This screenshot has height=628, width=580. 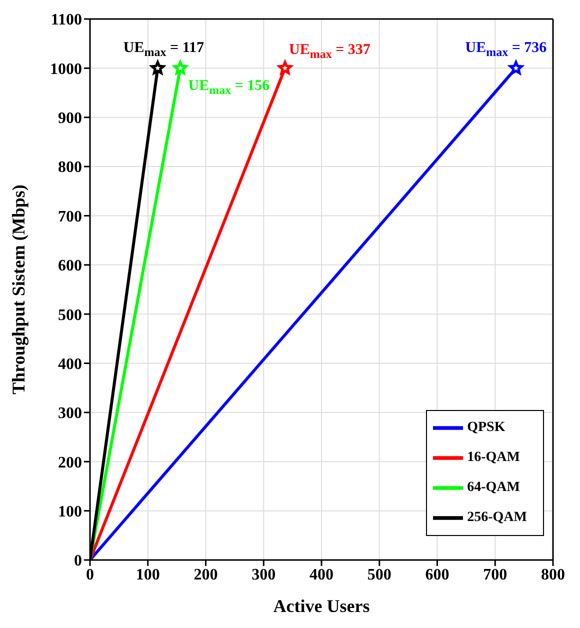 I want to click on annotation: UE$_{max}$ = 736, so click(x=506, y=49).